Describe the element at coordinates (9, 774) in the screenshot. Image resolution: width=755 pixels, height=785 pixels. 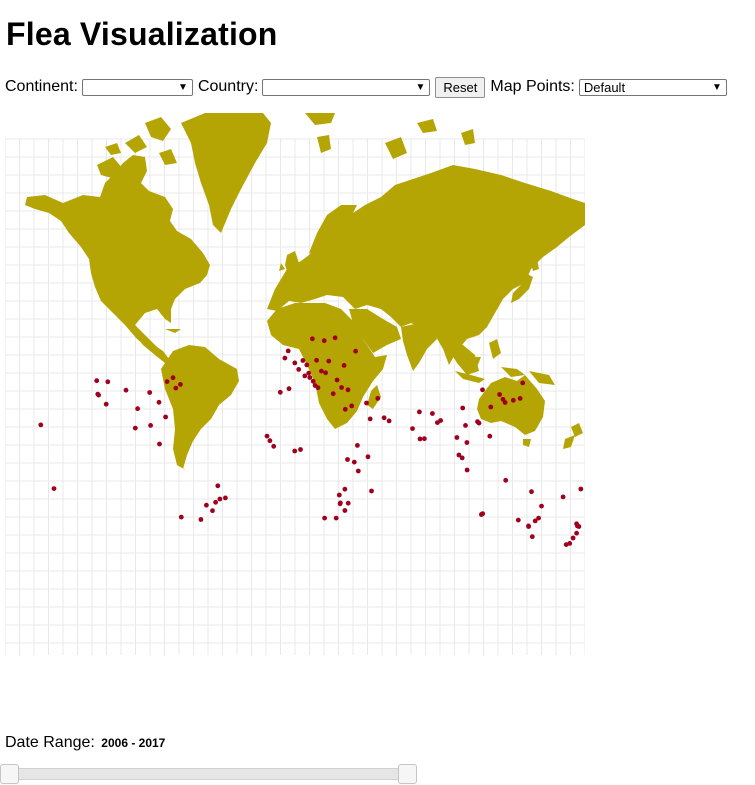
I see `date-range-start-handle` at that location.